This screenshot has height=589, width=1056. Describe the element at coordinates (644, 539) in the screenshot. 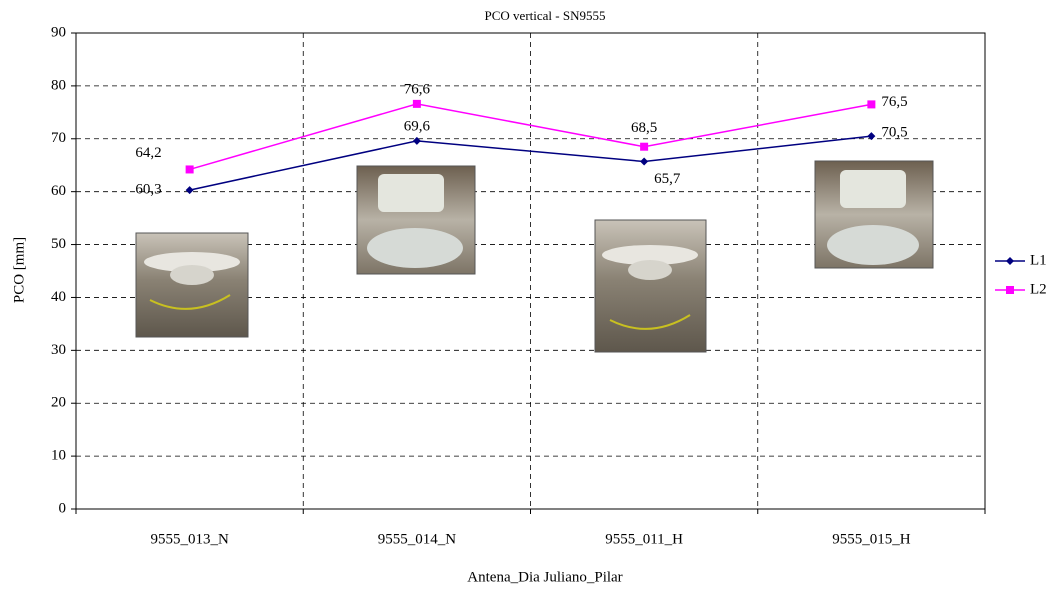

I see `x-tick-label: 9555_011_H` at that location.